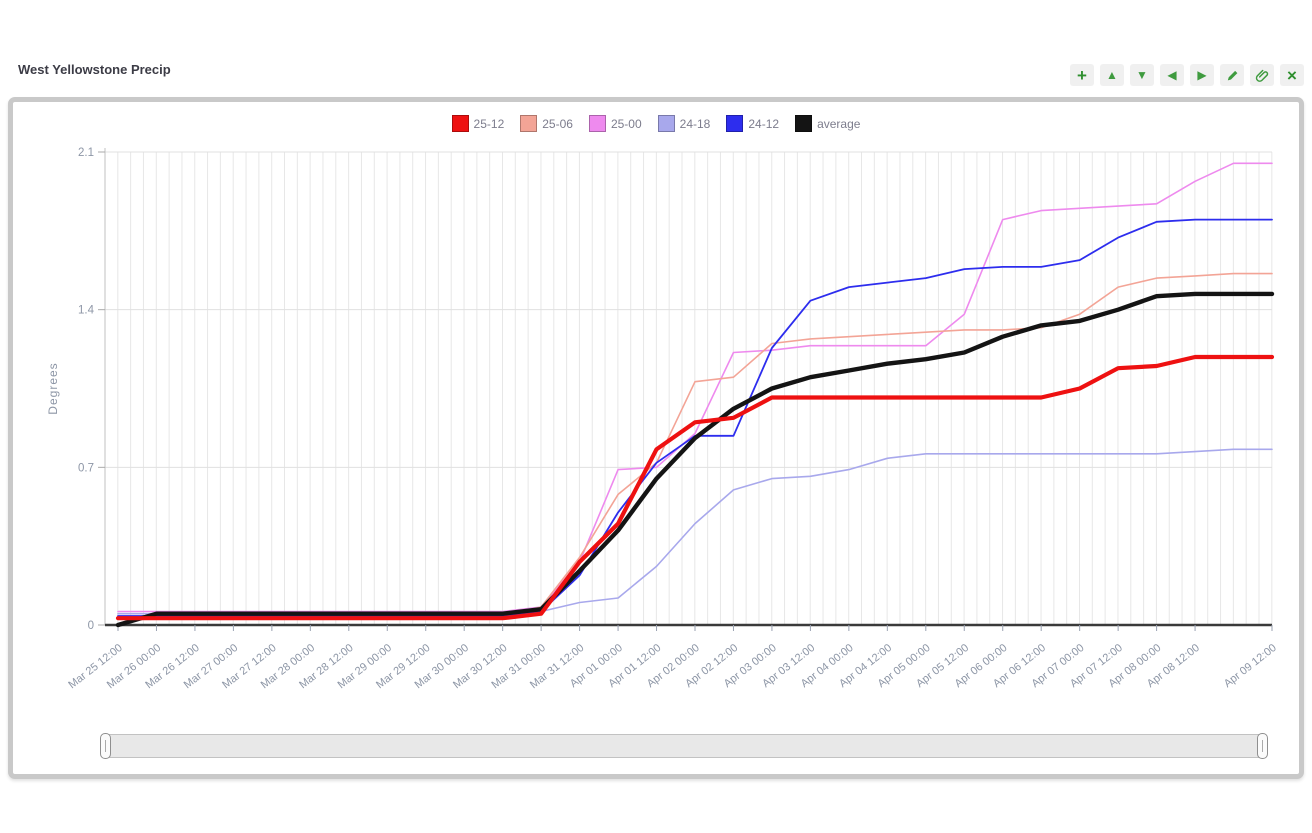 This screenshot has height=833, width=1312. I want to click on chart-legend: 25-12 25-06 25-00 24-18 24-12 average, so click(656, 123).